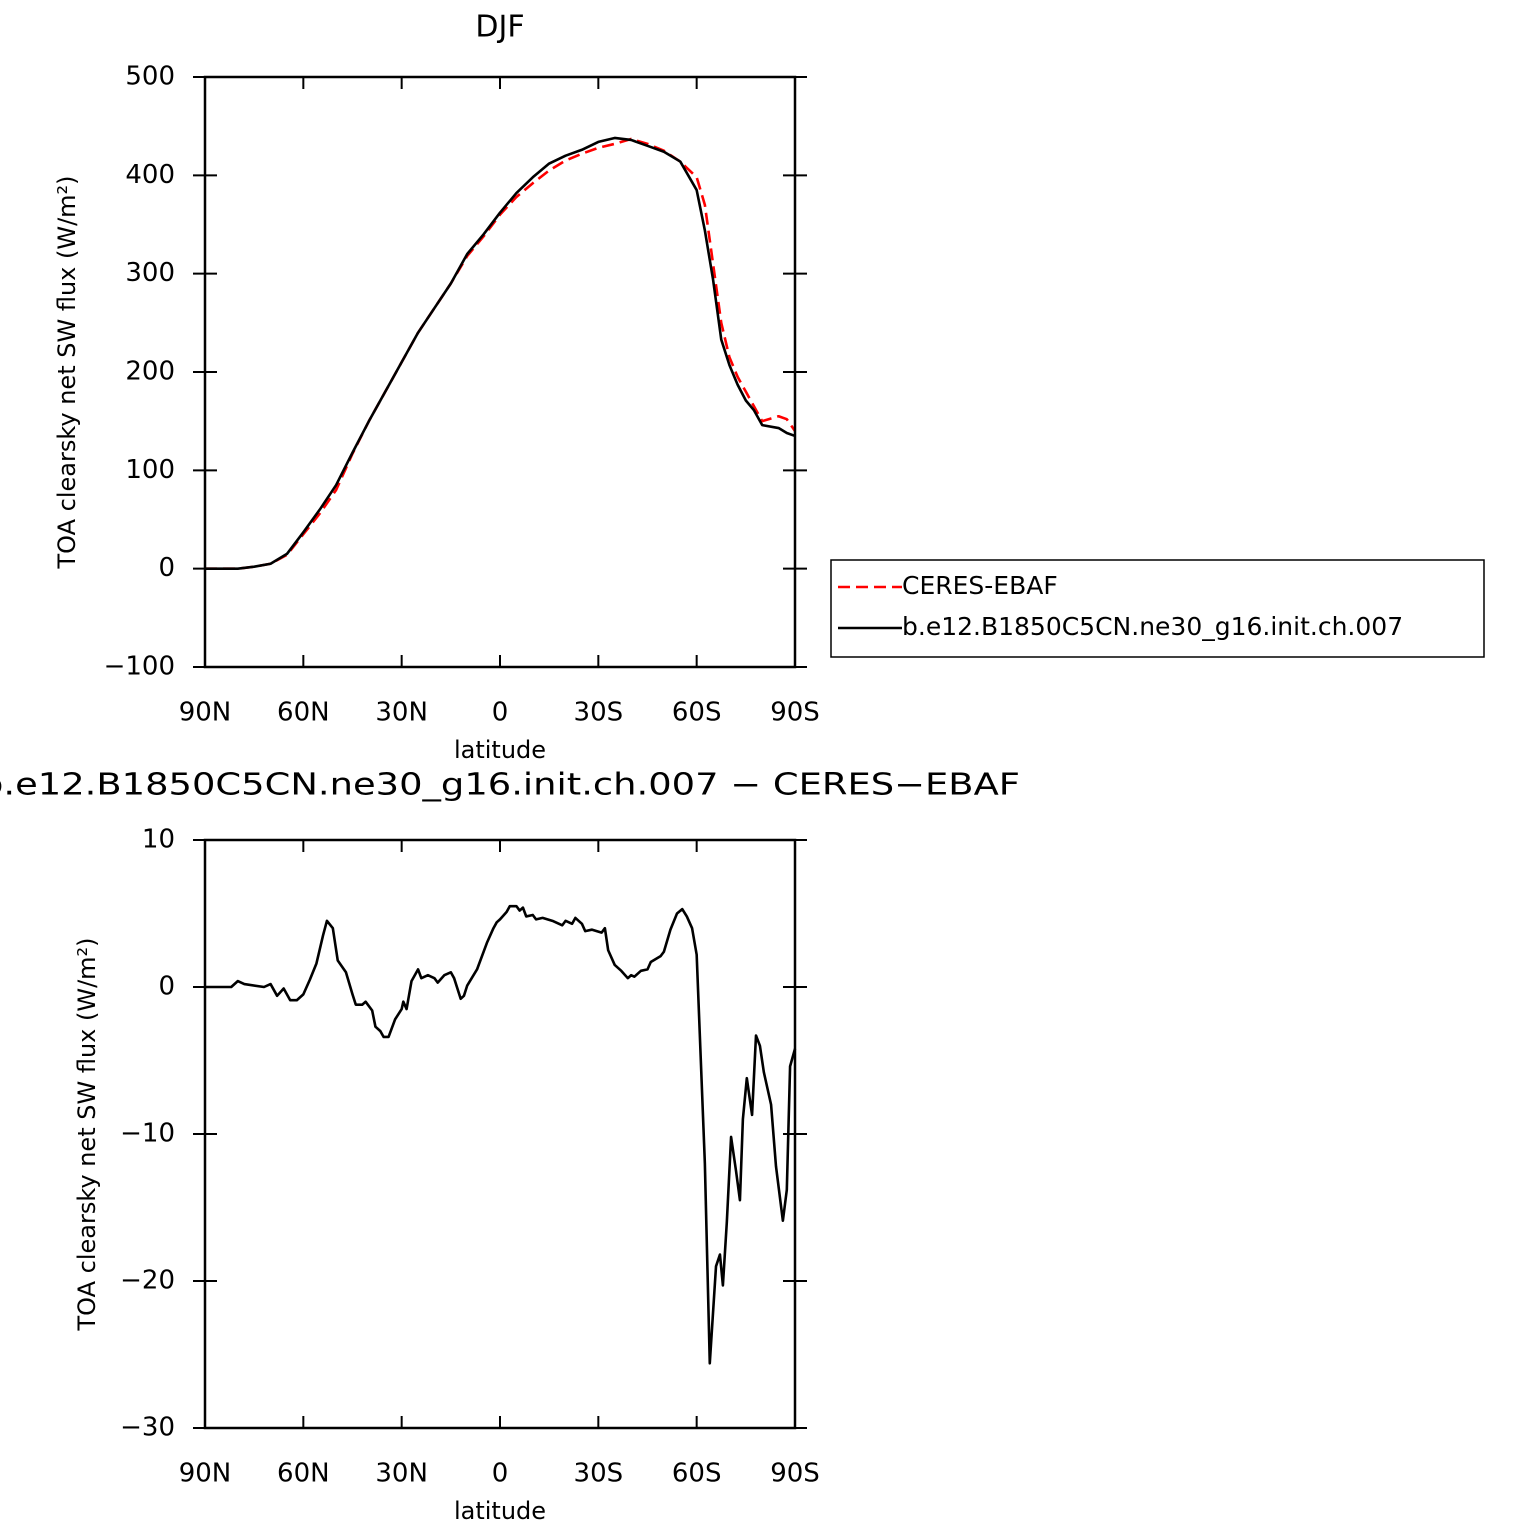 The width and height of the screenshot is (1536, 1536). Describe the element at coordinates (158, 840) in the screenshot. I see `y-tick-label: 10` at that location.